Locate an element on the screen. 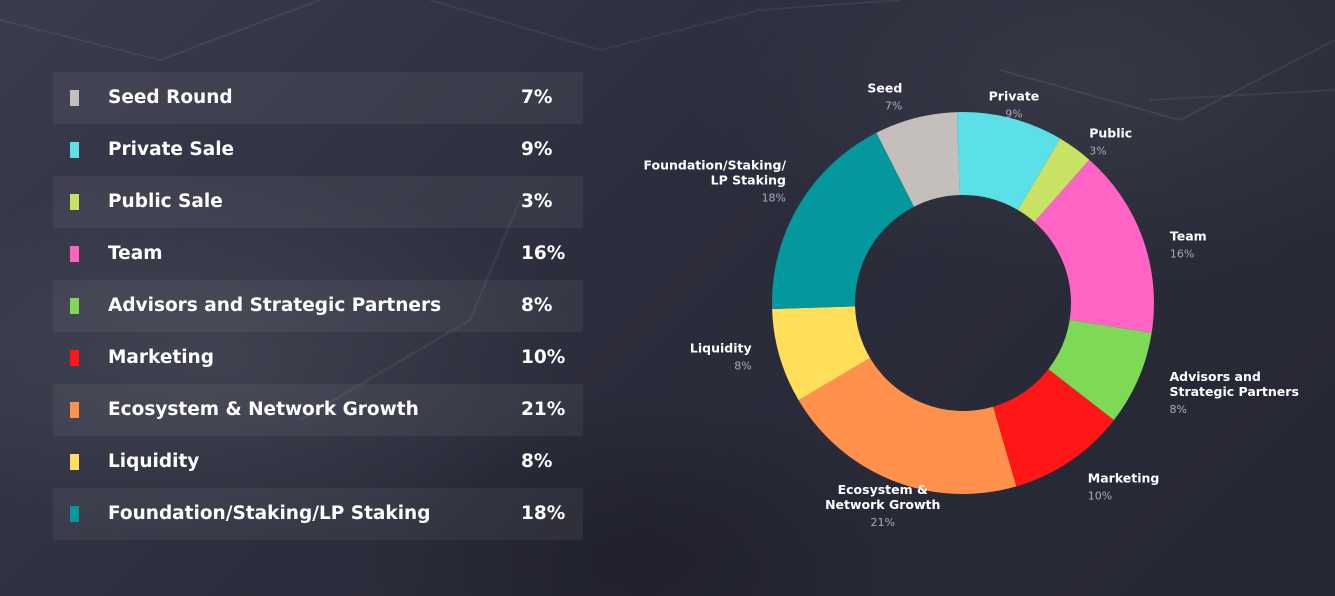 Image resolution: width=1335 pixels, height=596 pixels. legend-label: Seed Round is located at coordinates (170, 97).